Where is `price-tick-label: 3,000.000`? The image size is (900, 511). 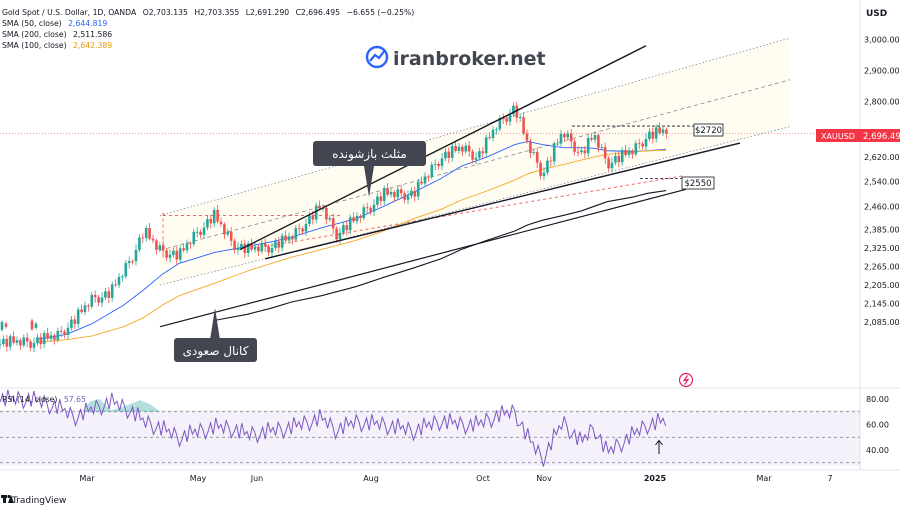 price-tick-label: 3,000.000 is located at coordinates (882, 40).